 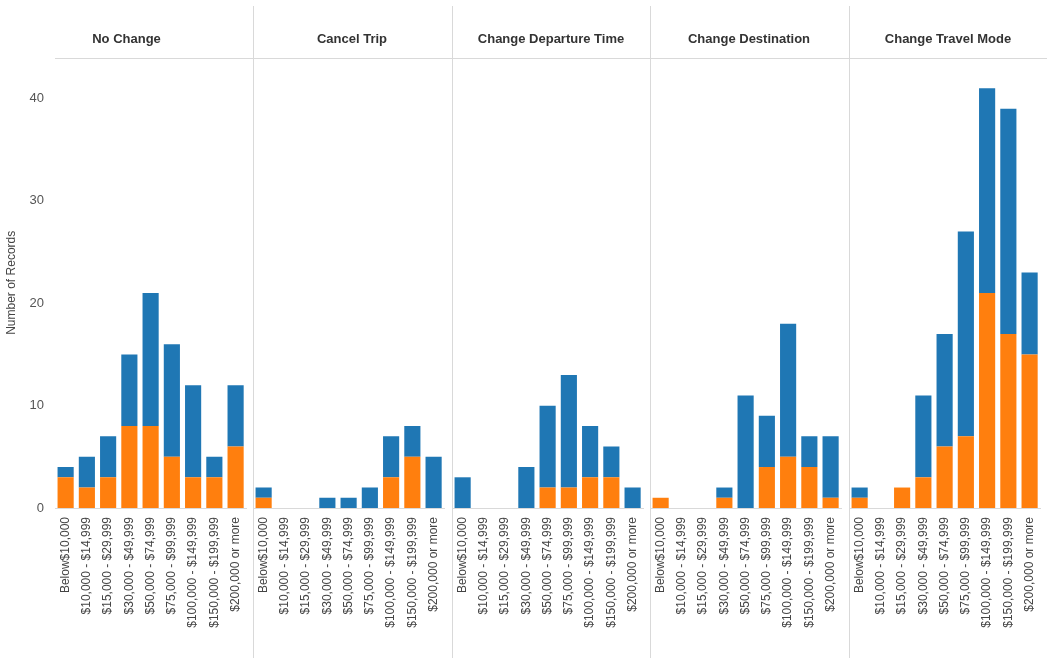 What do you see at coordinates (352, 39) in the screenshot?
I see `chart-title: Cancel Trip` at bounding box center [352, 39].